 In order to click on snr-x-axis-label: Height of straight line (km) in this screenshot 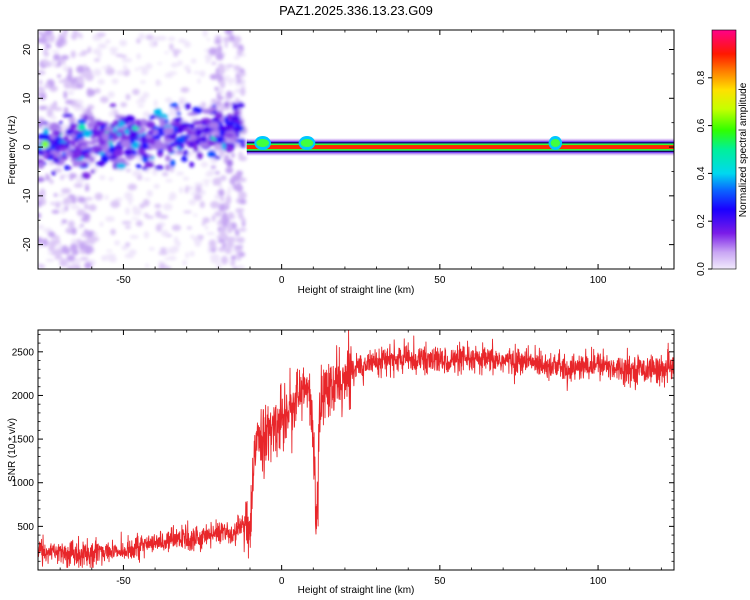, I will do `click(356, 590)`.